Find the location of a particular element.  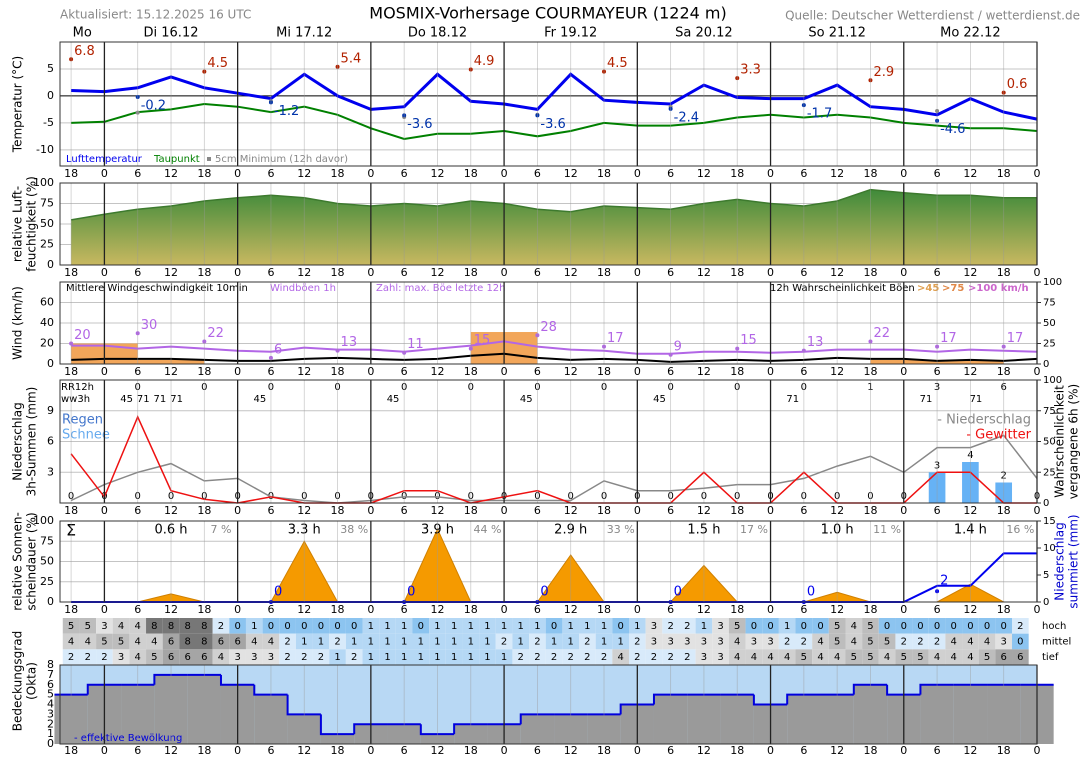

gust-label: 11 is located at coordinates (415, 344).